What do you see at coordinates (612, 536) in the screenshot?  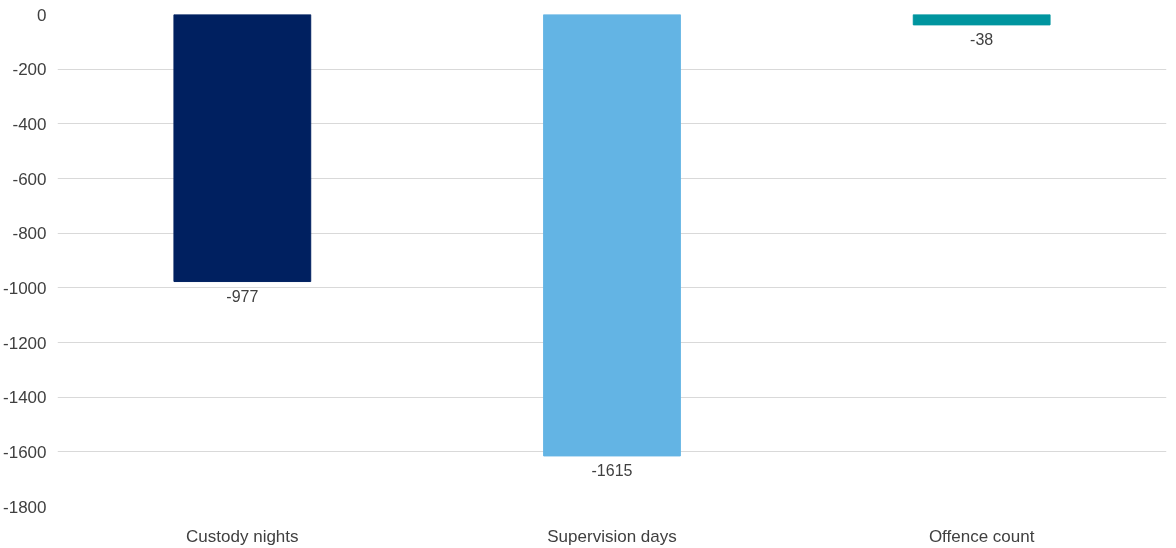 I see `x-tick-label: Supervision days` at bounding box center [612, 536].